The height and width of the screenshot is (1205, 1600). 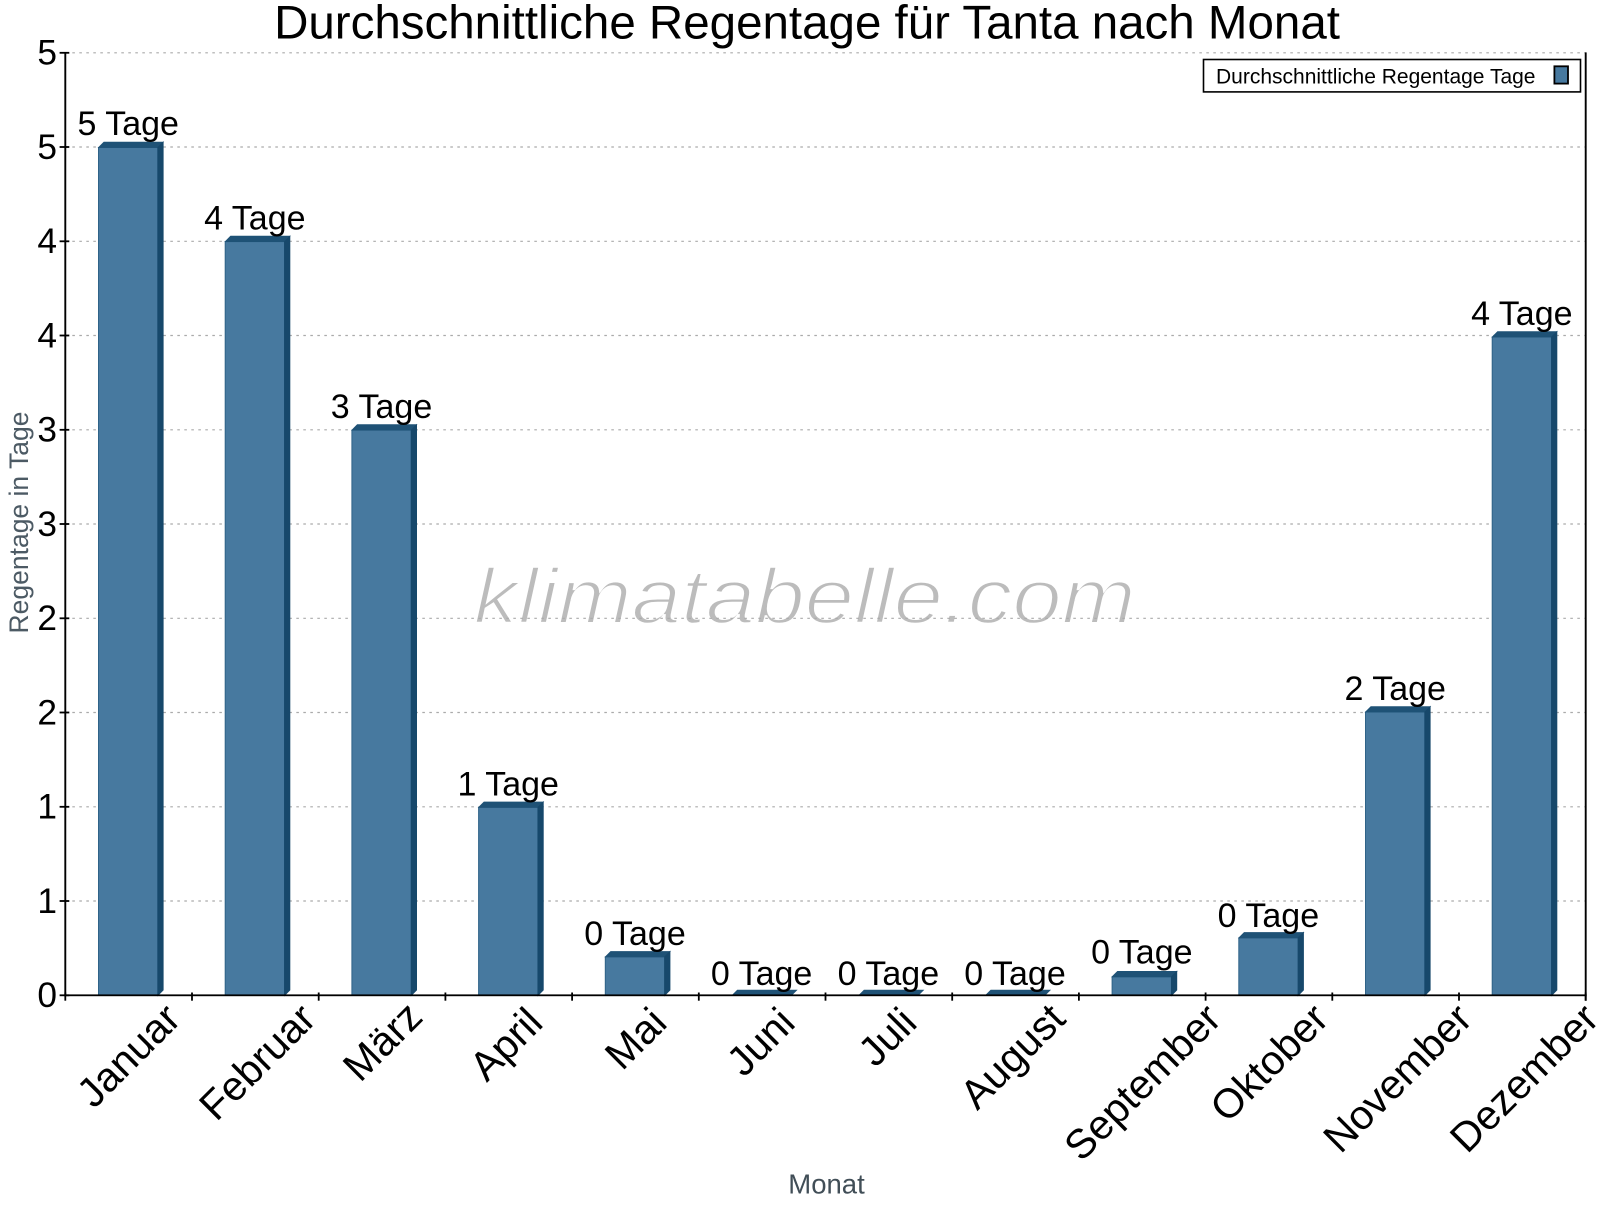 I want to click on svg-text: 5 Tage, so click(x=127, y=124).